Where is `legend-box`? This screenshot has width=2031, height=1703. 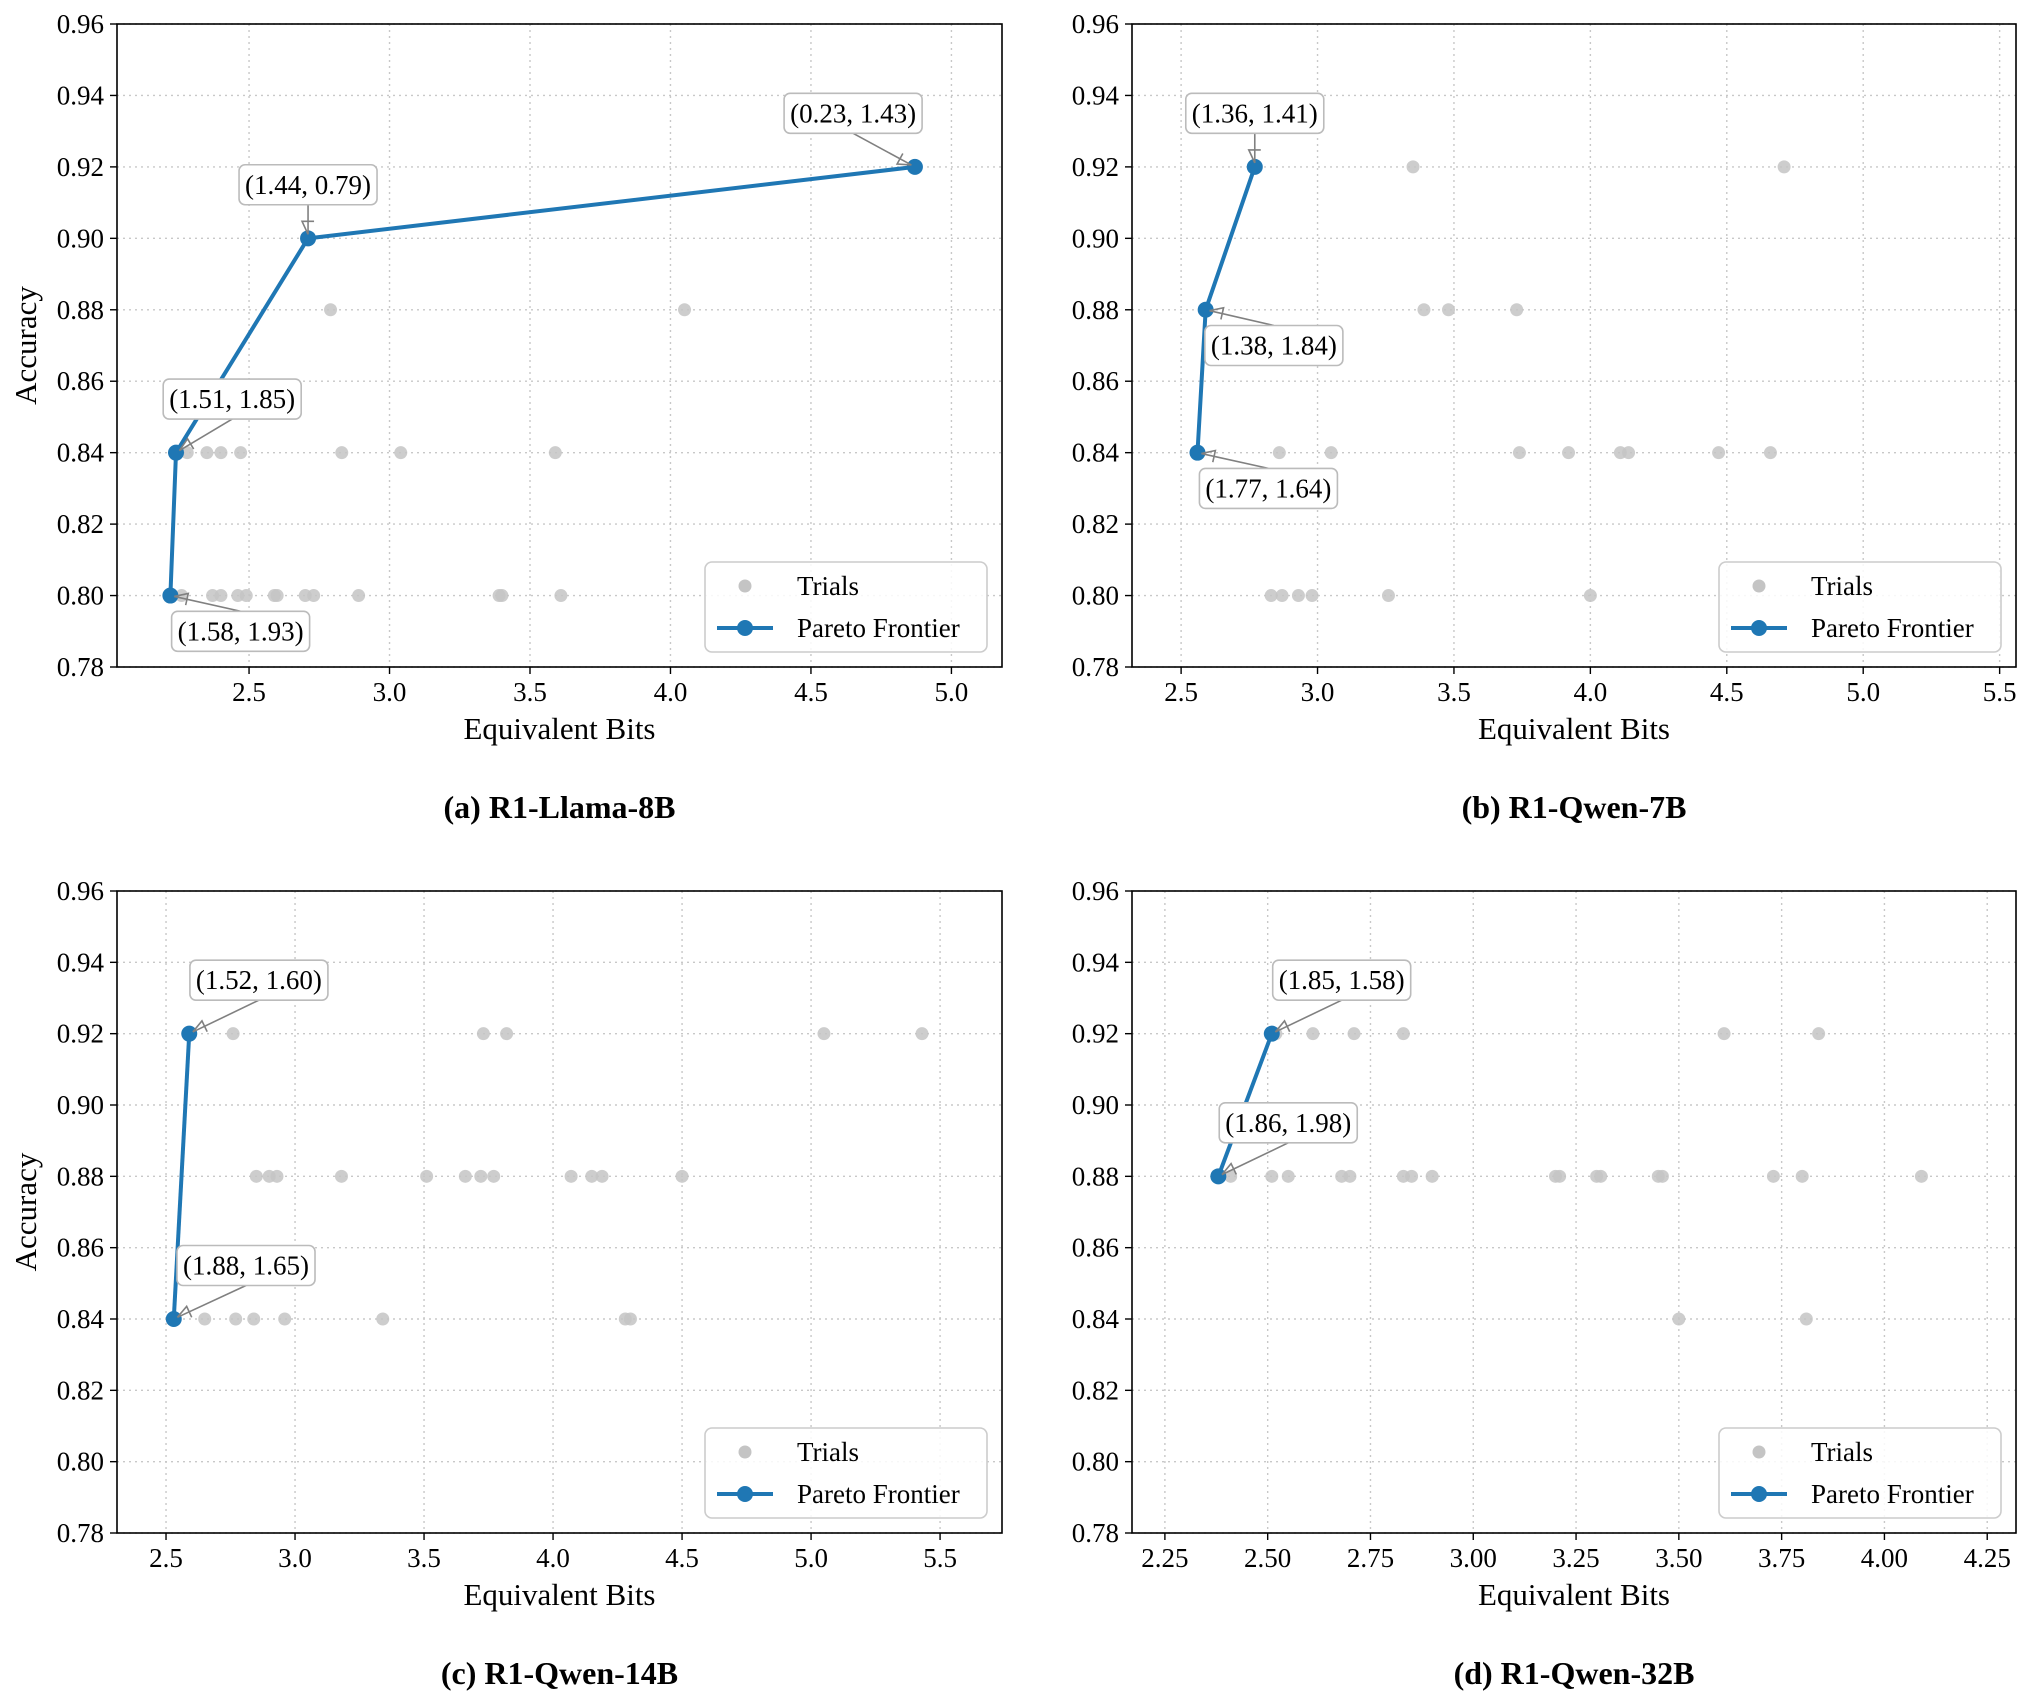 legend-box is located at coordinates (1860, 607).